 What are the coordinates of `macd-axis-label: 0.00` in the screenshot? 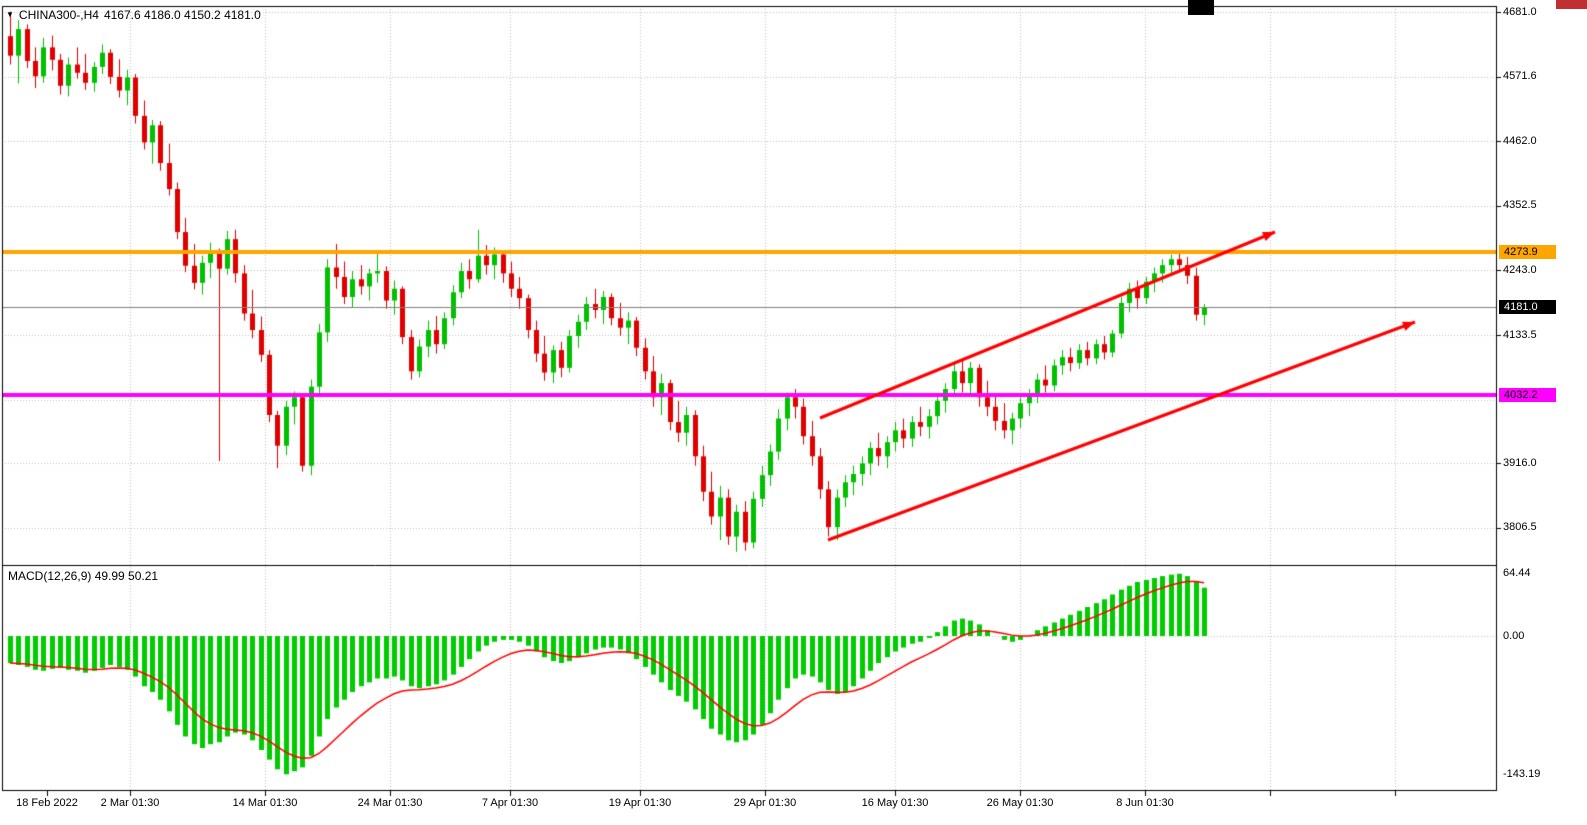 It's located at (1514, 635).